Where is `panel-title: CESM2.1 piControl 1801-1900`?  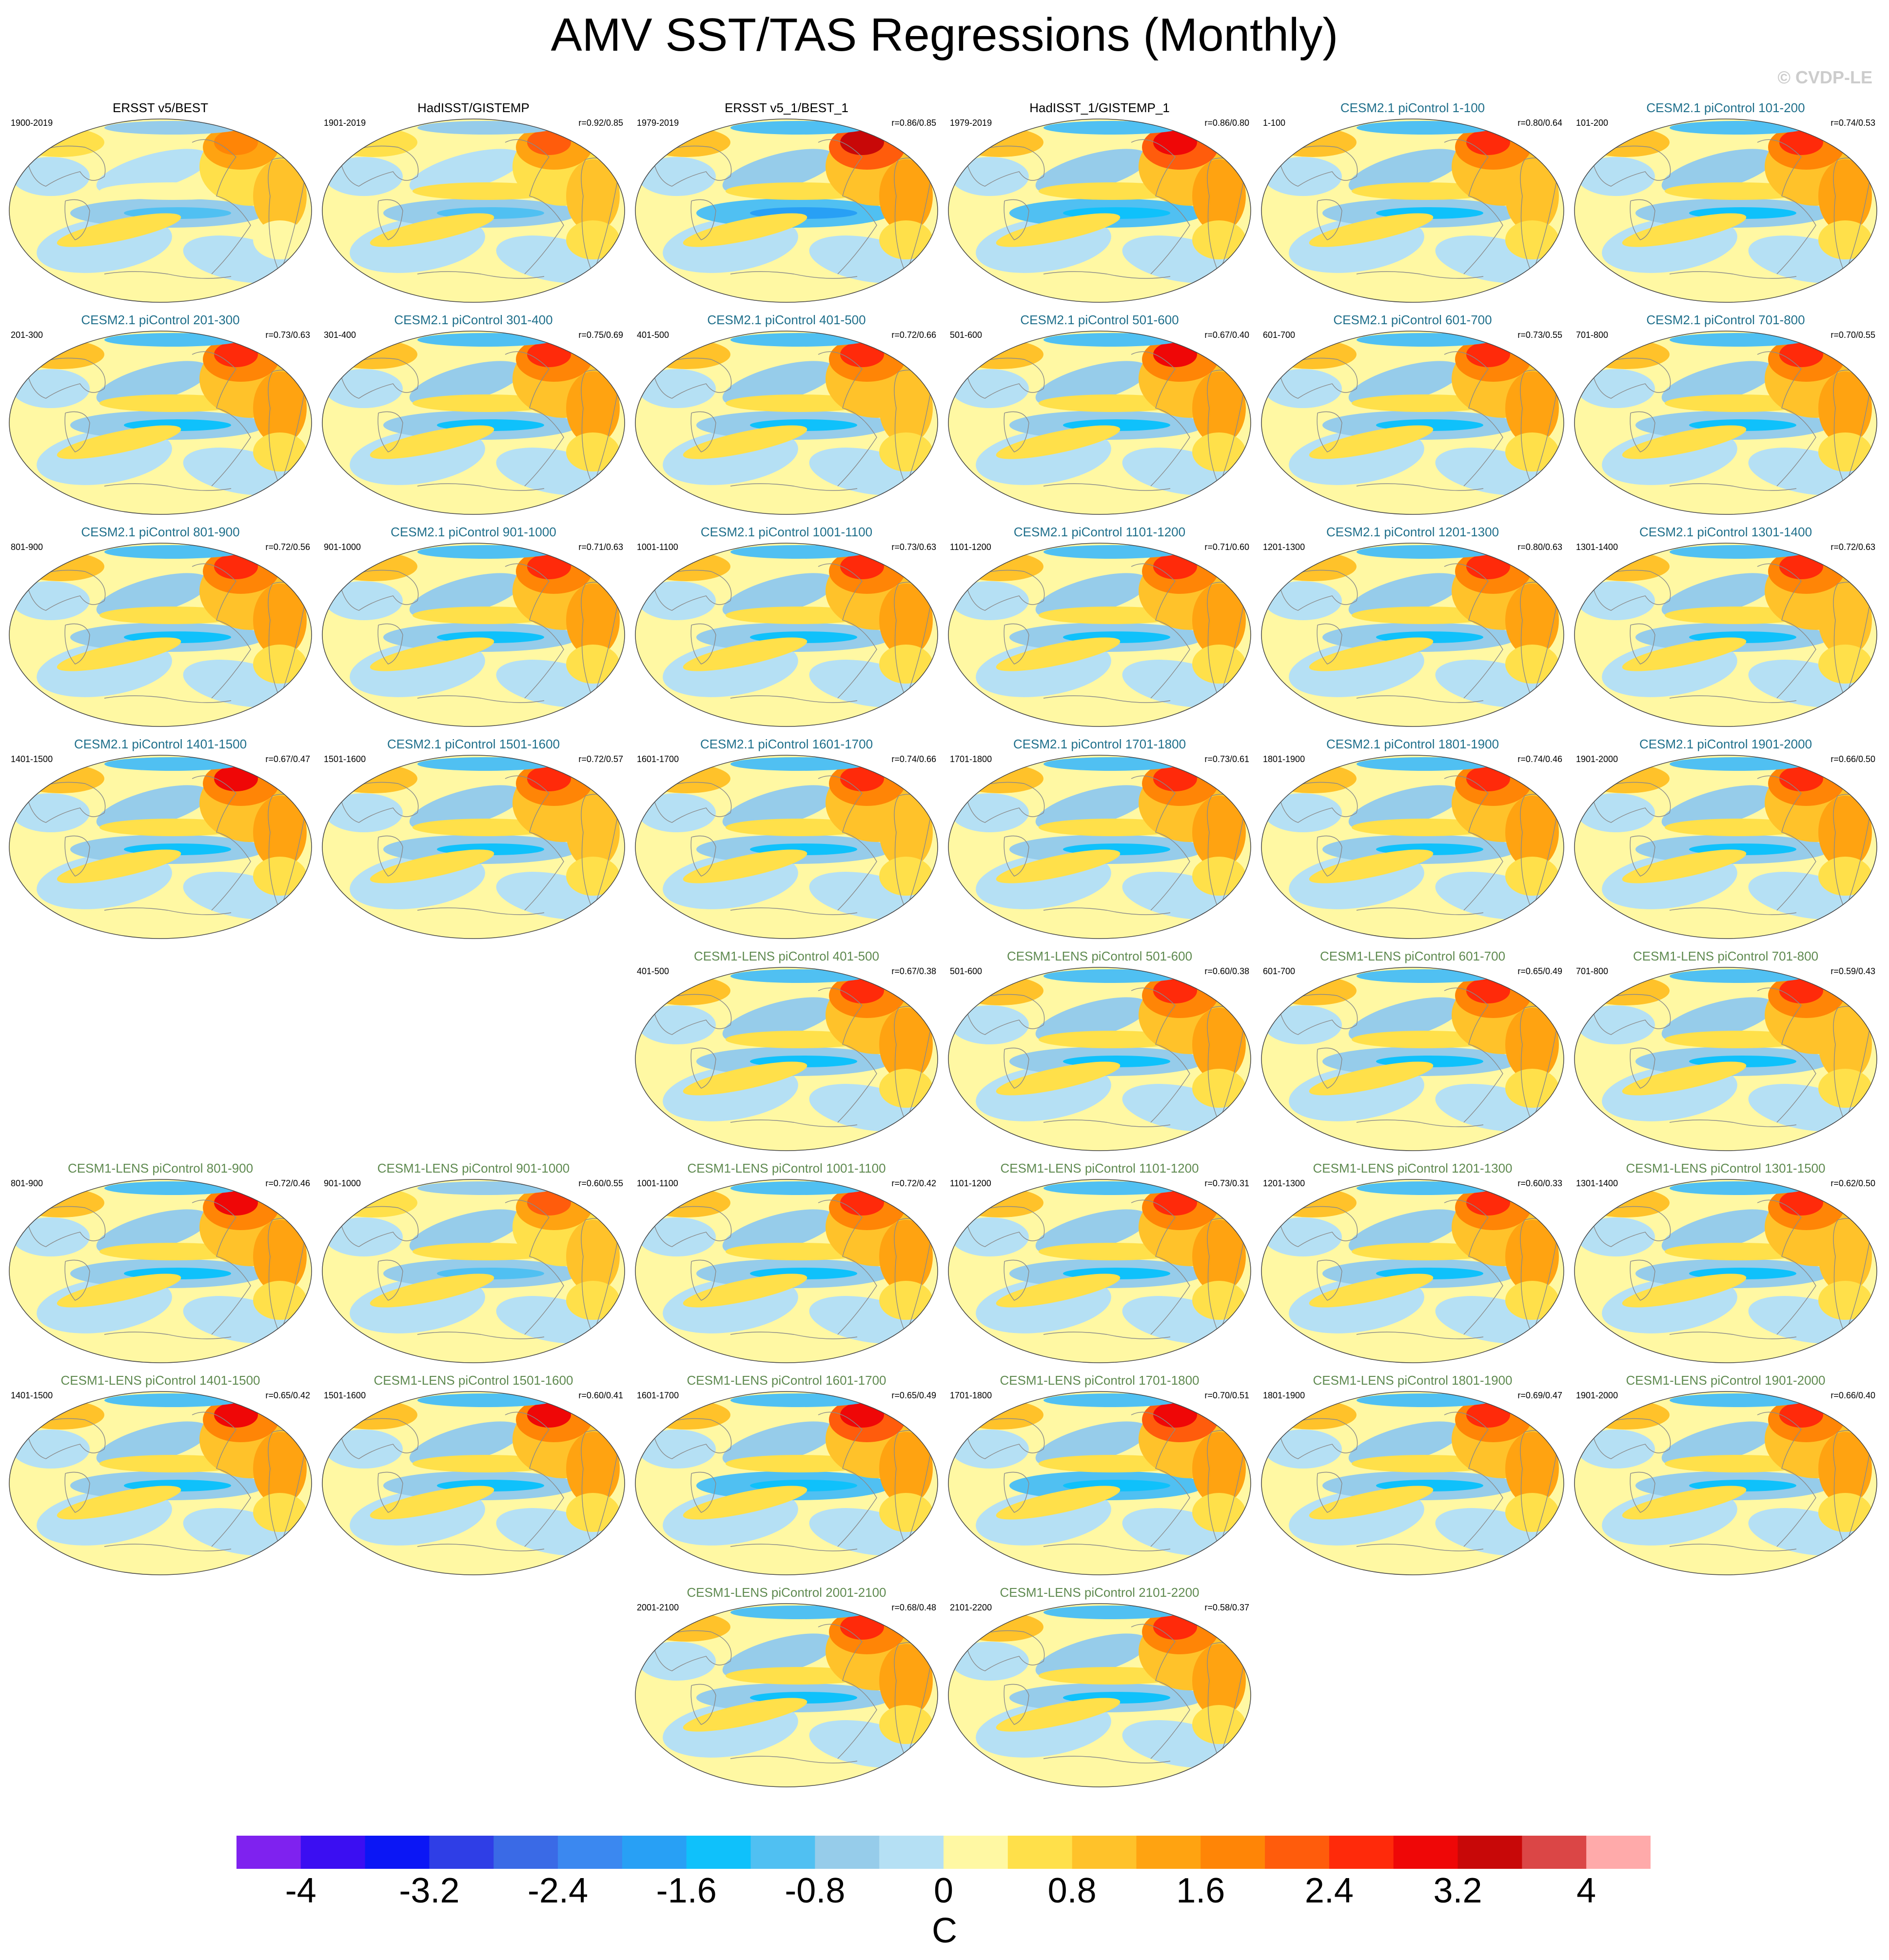 panel-title: CESM2.1 piControl 1801-1900 is located at coordinates (1412, 744).